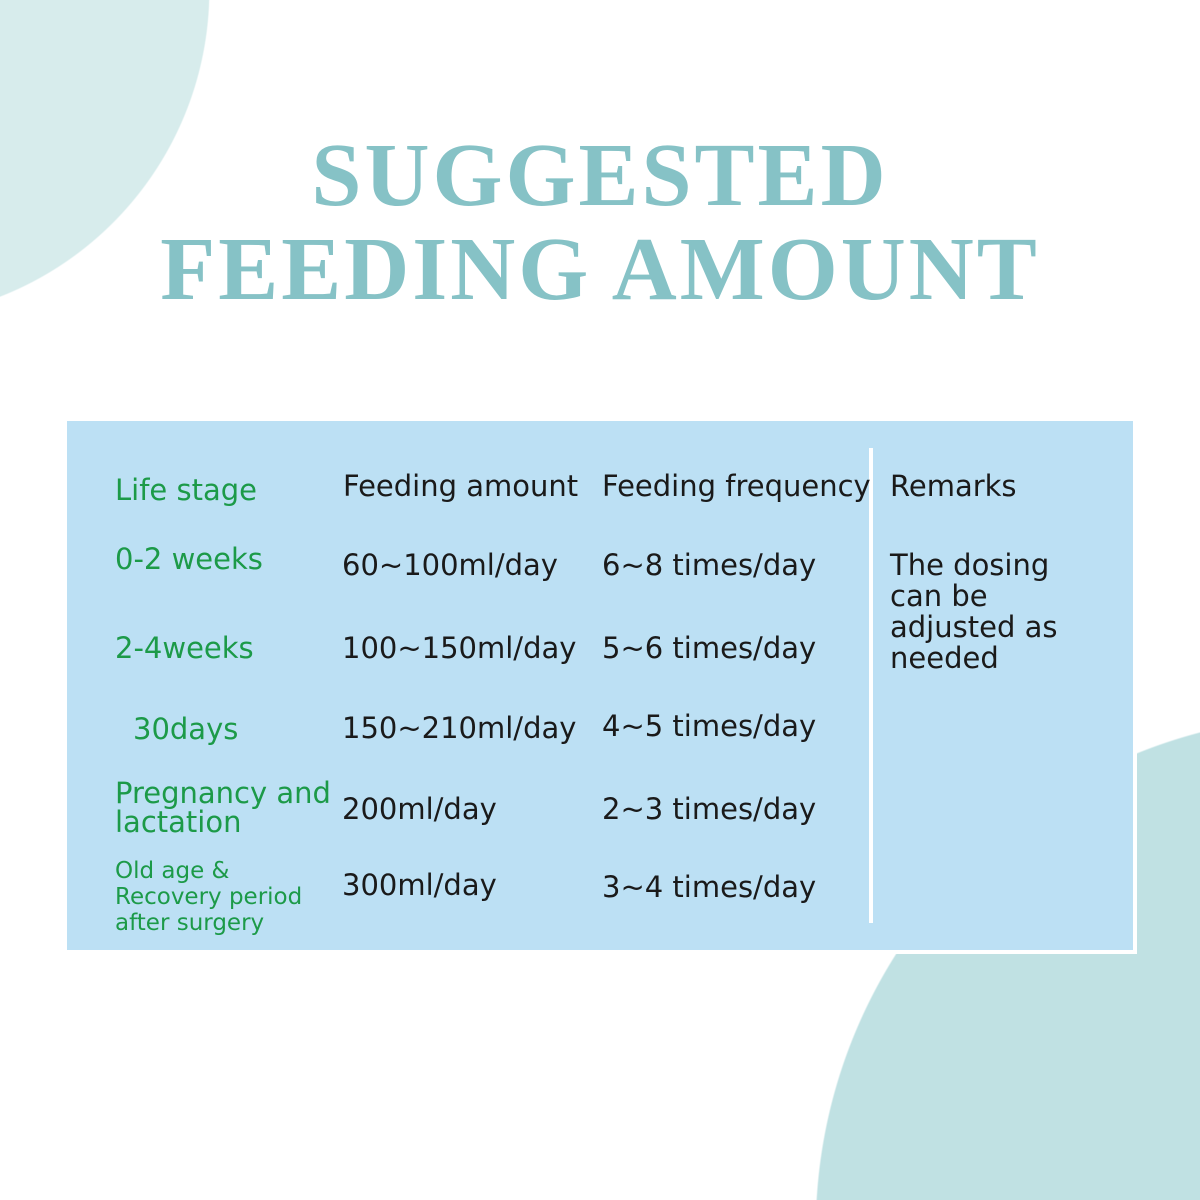 This screenshot has height=1200, width=1200. What do you see at coordinates (709, 726) in the screenshot?
I see `row-frequency: 4~5 times/day` at bounding box center [709, 726].